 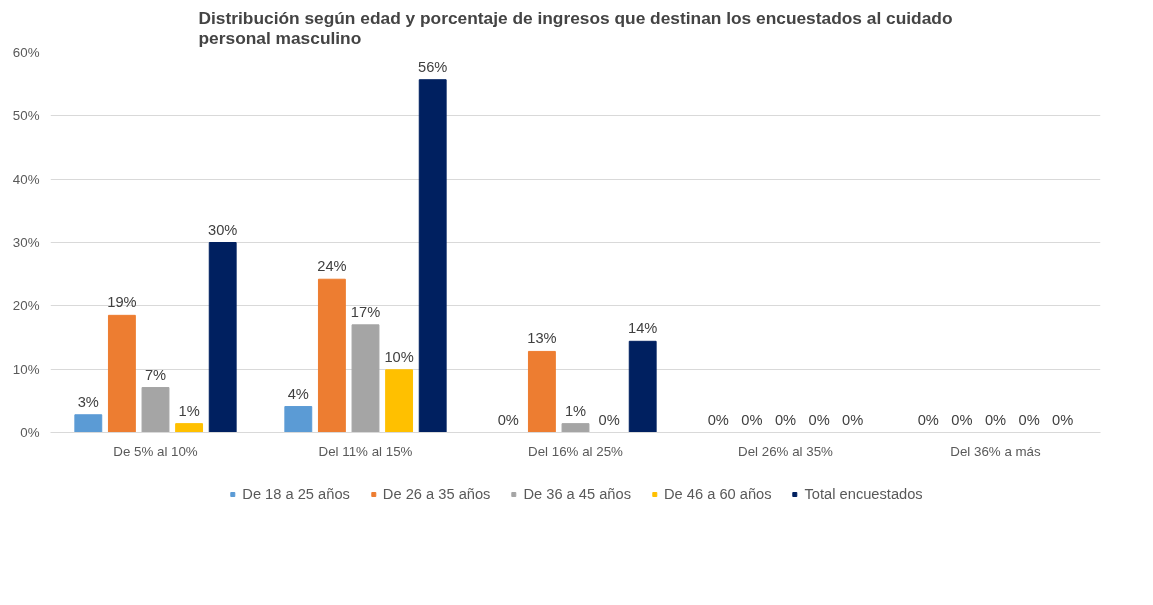 I want to click on data-label: 19%, so click(x=122, y=302).